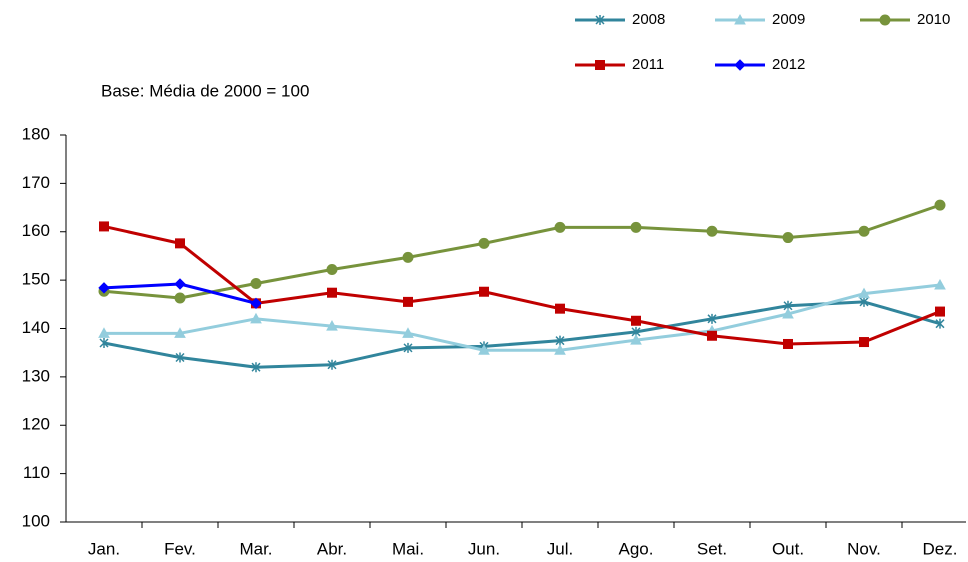 Image resolution: width=968 pixels, height=562 pixels. I want to click on y-tick-label: 140, so click(36, 327).